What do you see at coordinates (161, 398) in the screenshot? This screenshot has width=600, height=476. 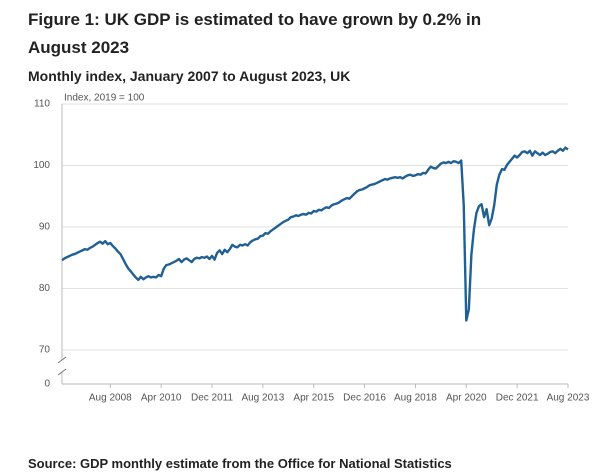 I see `x-tick-label: Apr 2010` at bounding box center [161, 398].